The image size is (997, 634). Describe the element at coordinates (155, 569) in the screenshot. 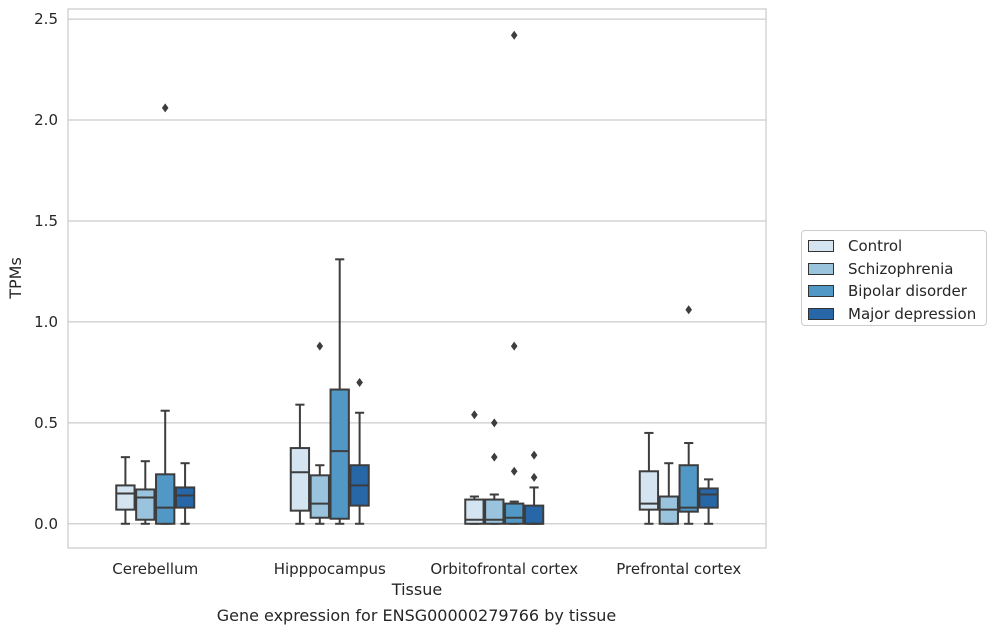

I see `x-tick-label: Cerebellum` at that location.